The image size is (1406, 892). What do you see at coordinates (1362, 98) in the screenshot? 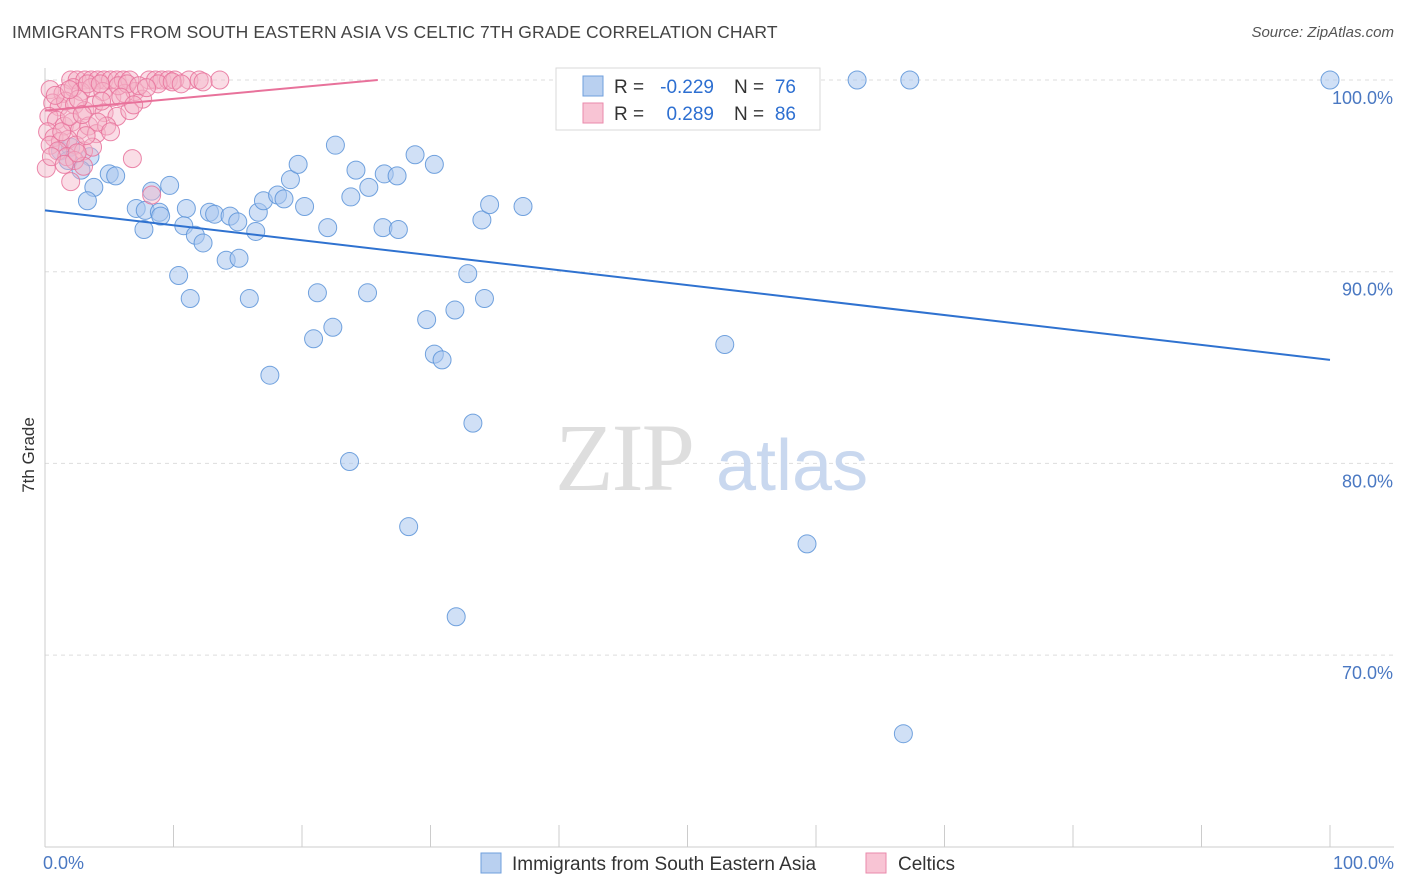
I see `y-tick-label-0: 100.0%` at bounding box center [1362, 98].